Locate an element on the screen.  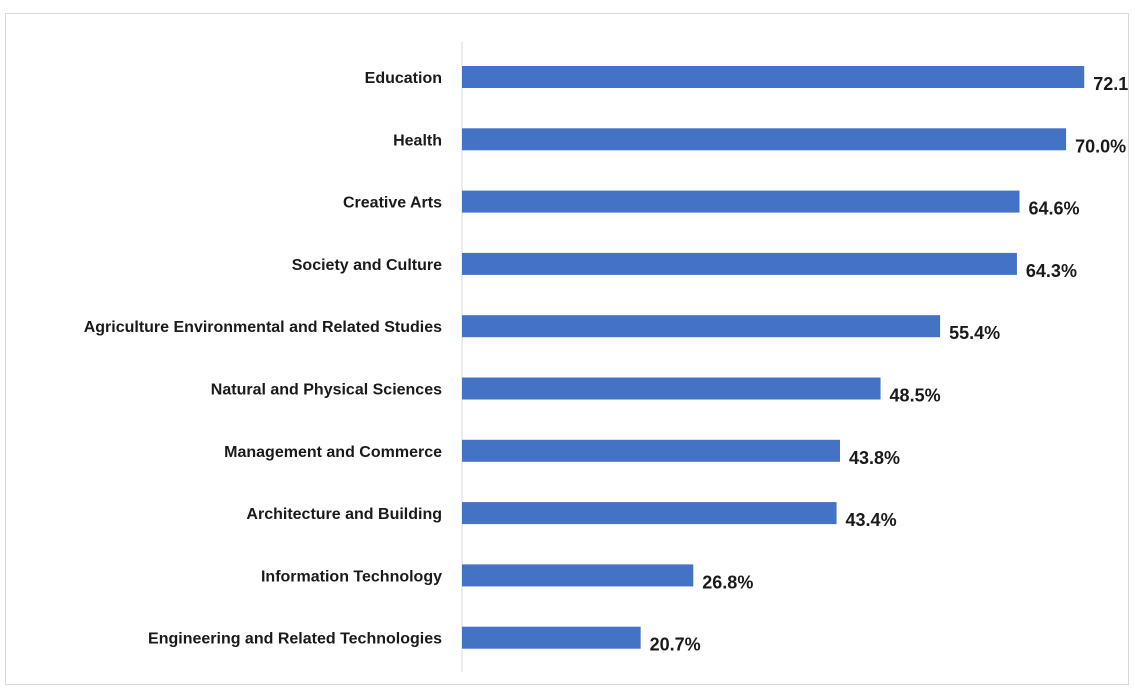
value-label-6: 43.8% is located at coordinates (874, 458).